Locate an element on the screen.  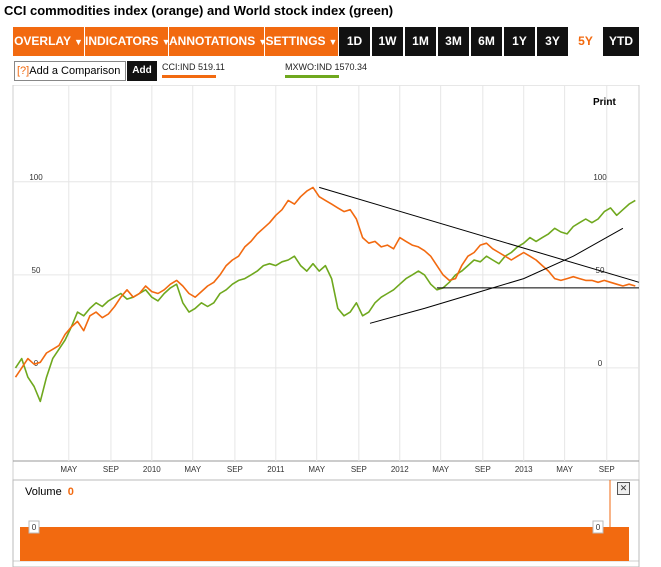
range-1d-button: 1D is located at coordinates (354, 41).